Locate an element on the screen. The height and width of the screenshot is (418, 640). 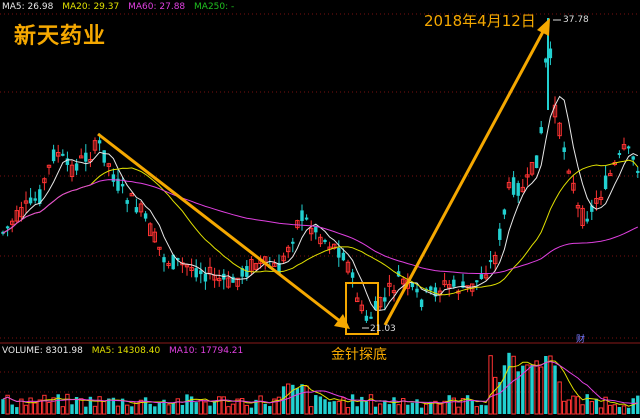
finance-badge: 财 is located at coordinates (581, 340).